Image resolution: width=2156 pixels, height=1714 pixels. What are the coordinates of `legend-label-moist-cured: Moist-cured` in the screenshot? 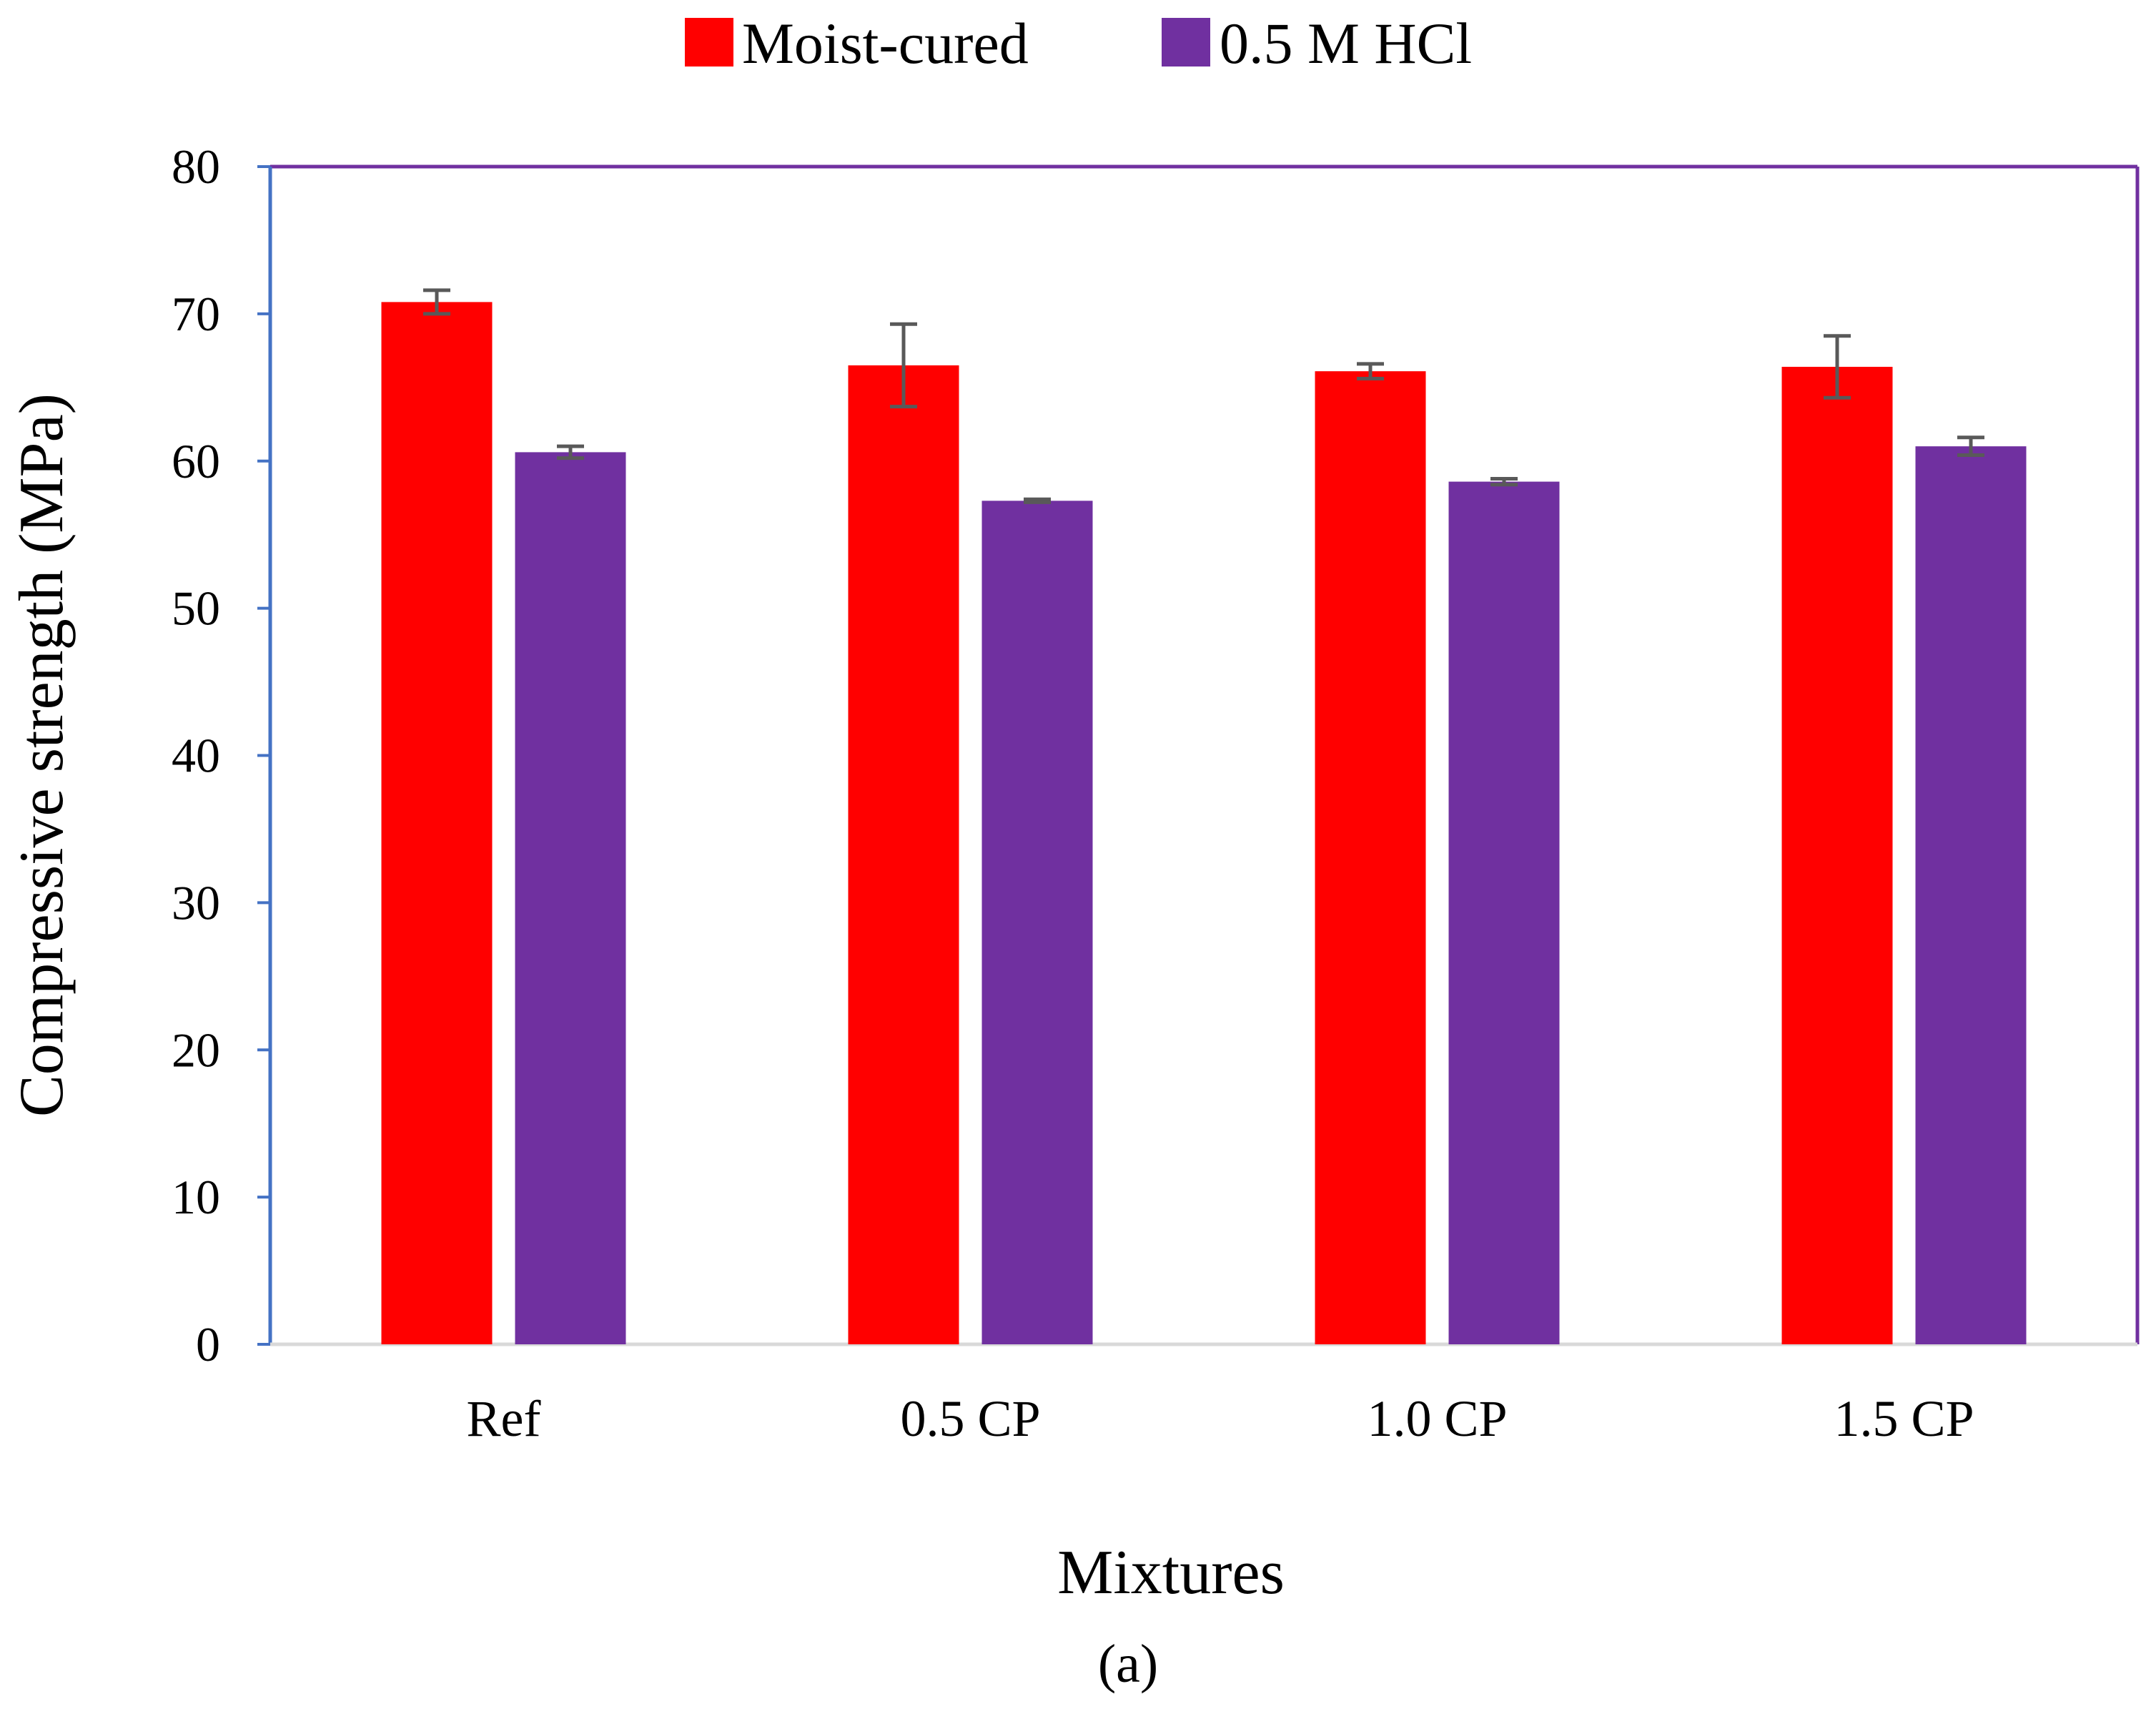 It's located at (885, 43).